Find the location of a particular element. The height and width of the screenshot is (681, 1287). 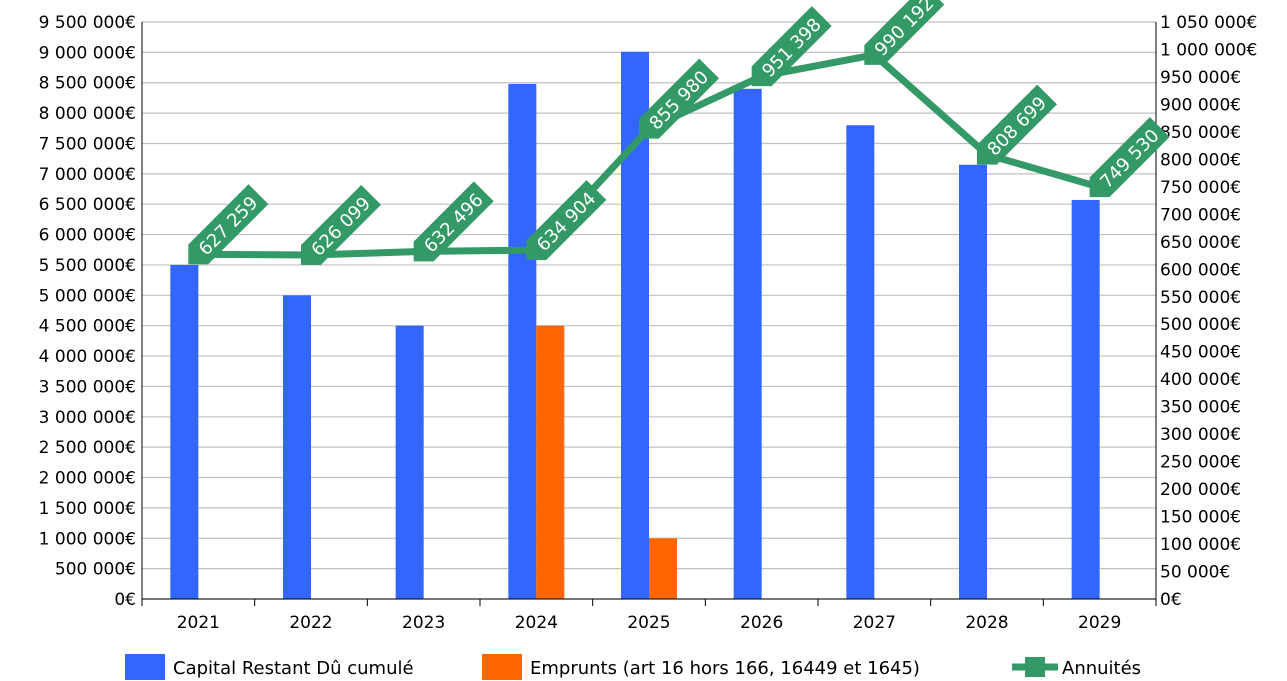

y-left-tick-label: 500 000€ is located at coordinates (95, 570).